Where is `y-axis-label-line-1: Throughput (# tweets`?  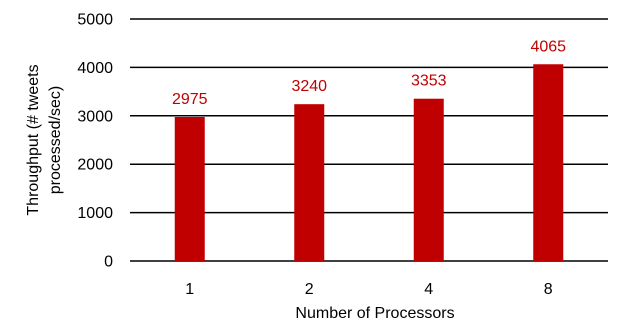 y-axis-label-line-1: Throughput (# tweets is located at coordinates (33, 139).